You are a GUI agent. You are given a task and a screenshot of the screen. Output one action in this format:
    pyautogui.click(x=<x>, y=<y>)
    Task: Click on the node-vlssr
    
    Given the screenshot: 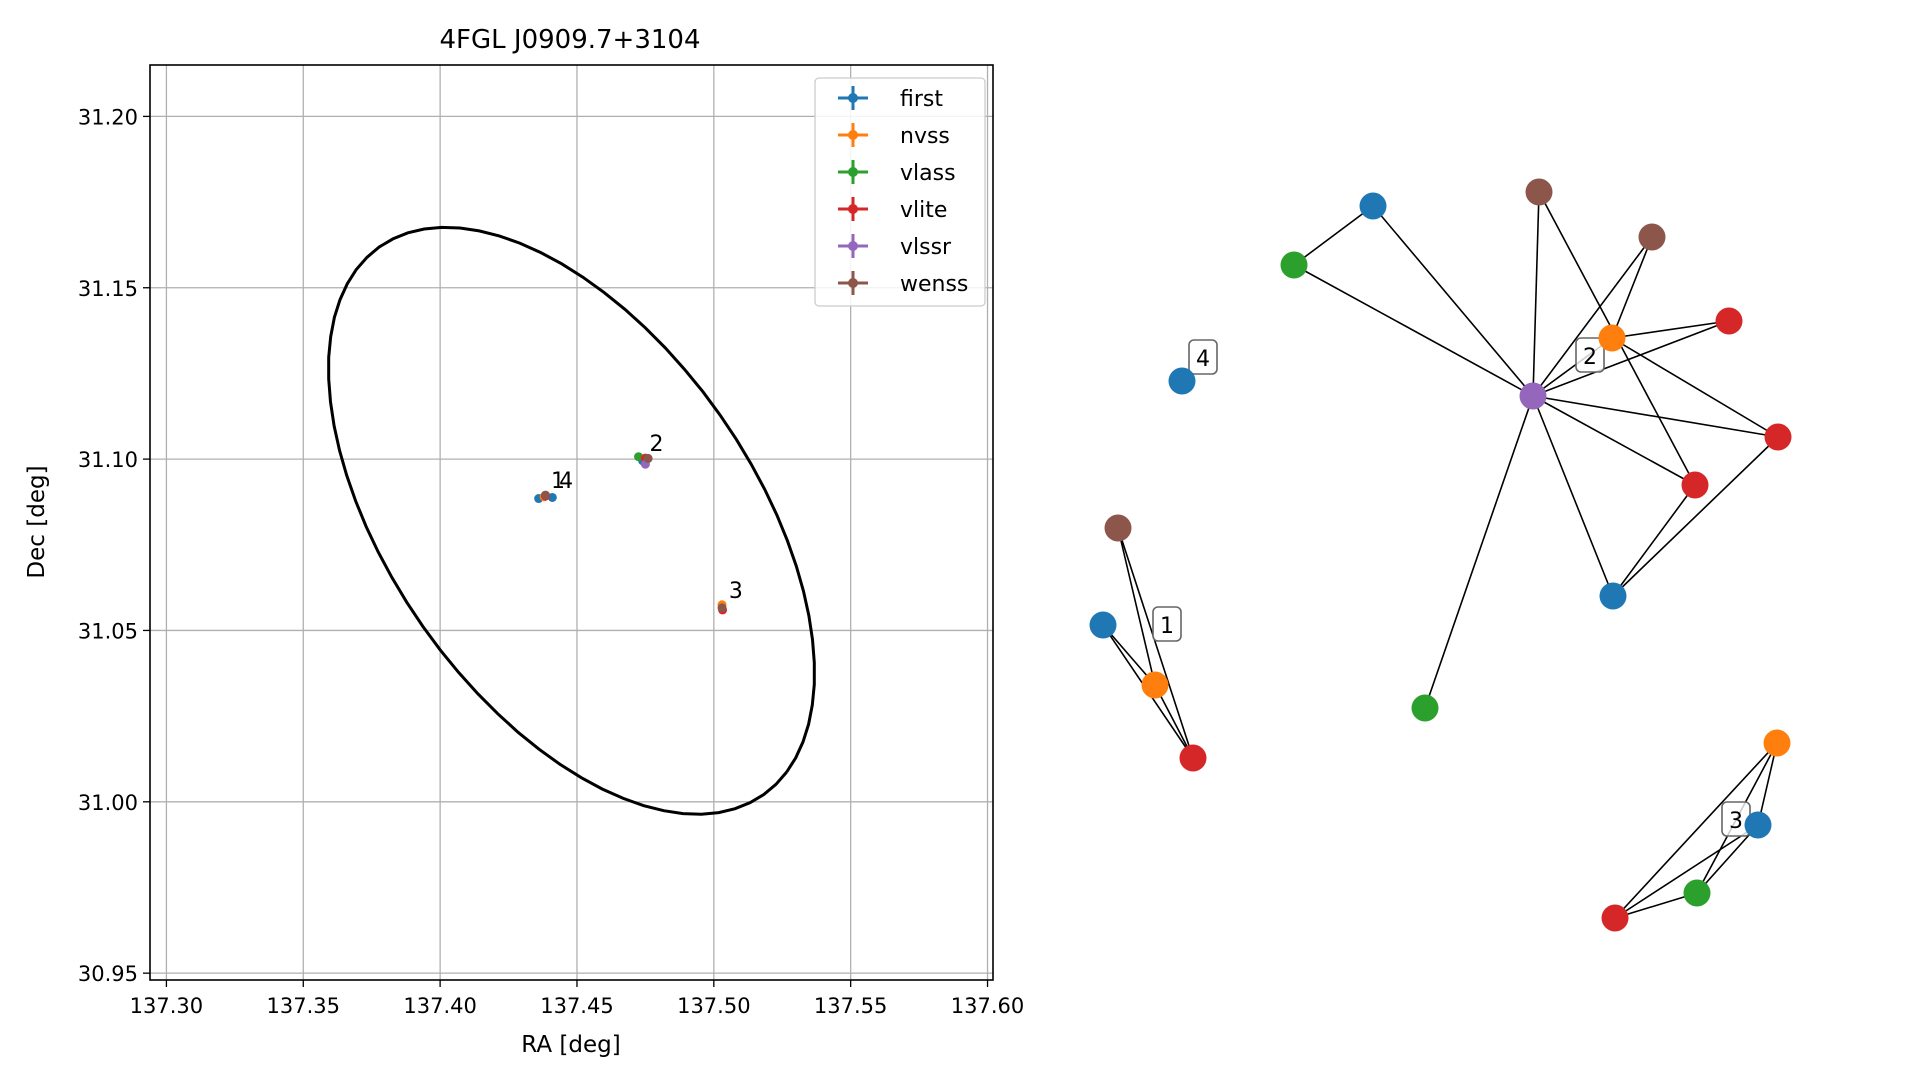 What is the action you would take?
    pyautogui.click(x=1533, y=396)
    